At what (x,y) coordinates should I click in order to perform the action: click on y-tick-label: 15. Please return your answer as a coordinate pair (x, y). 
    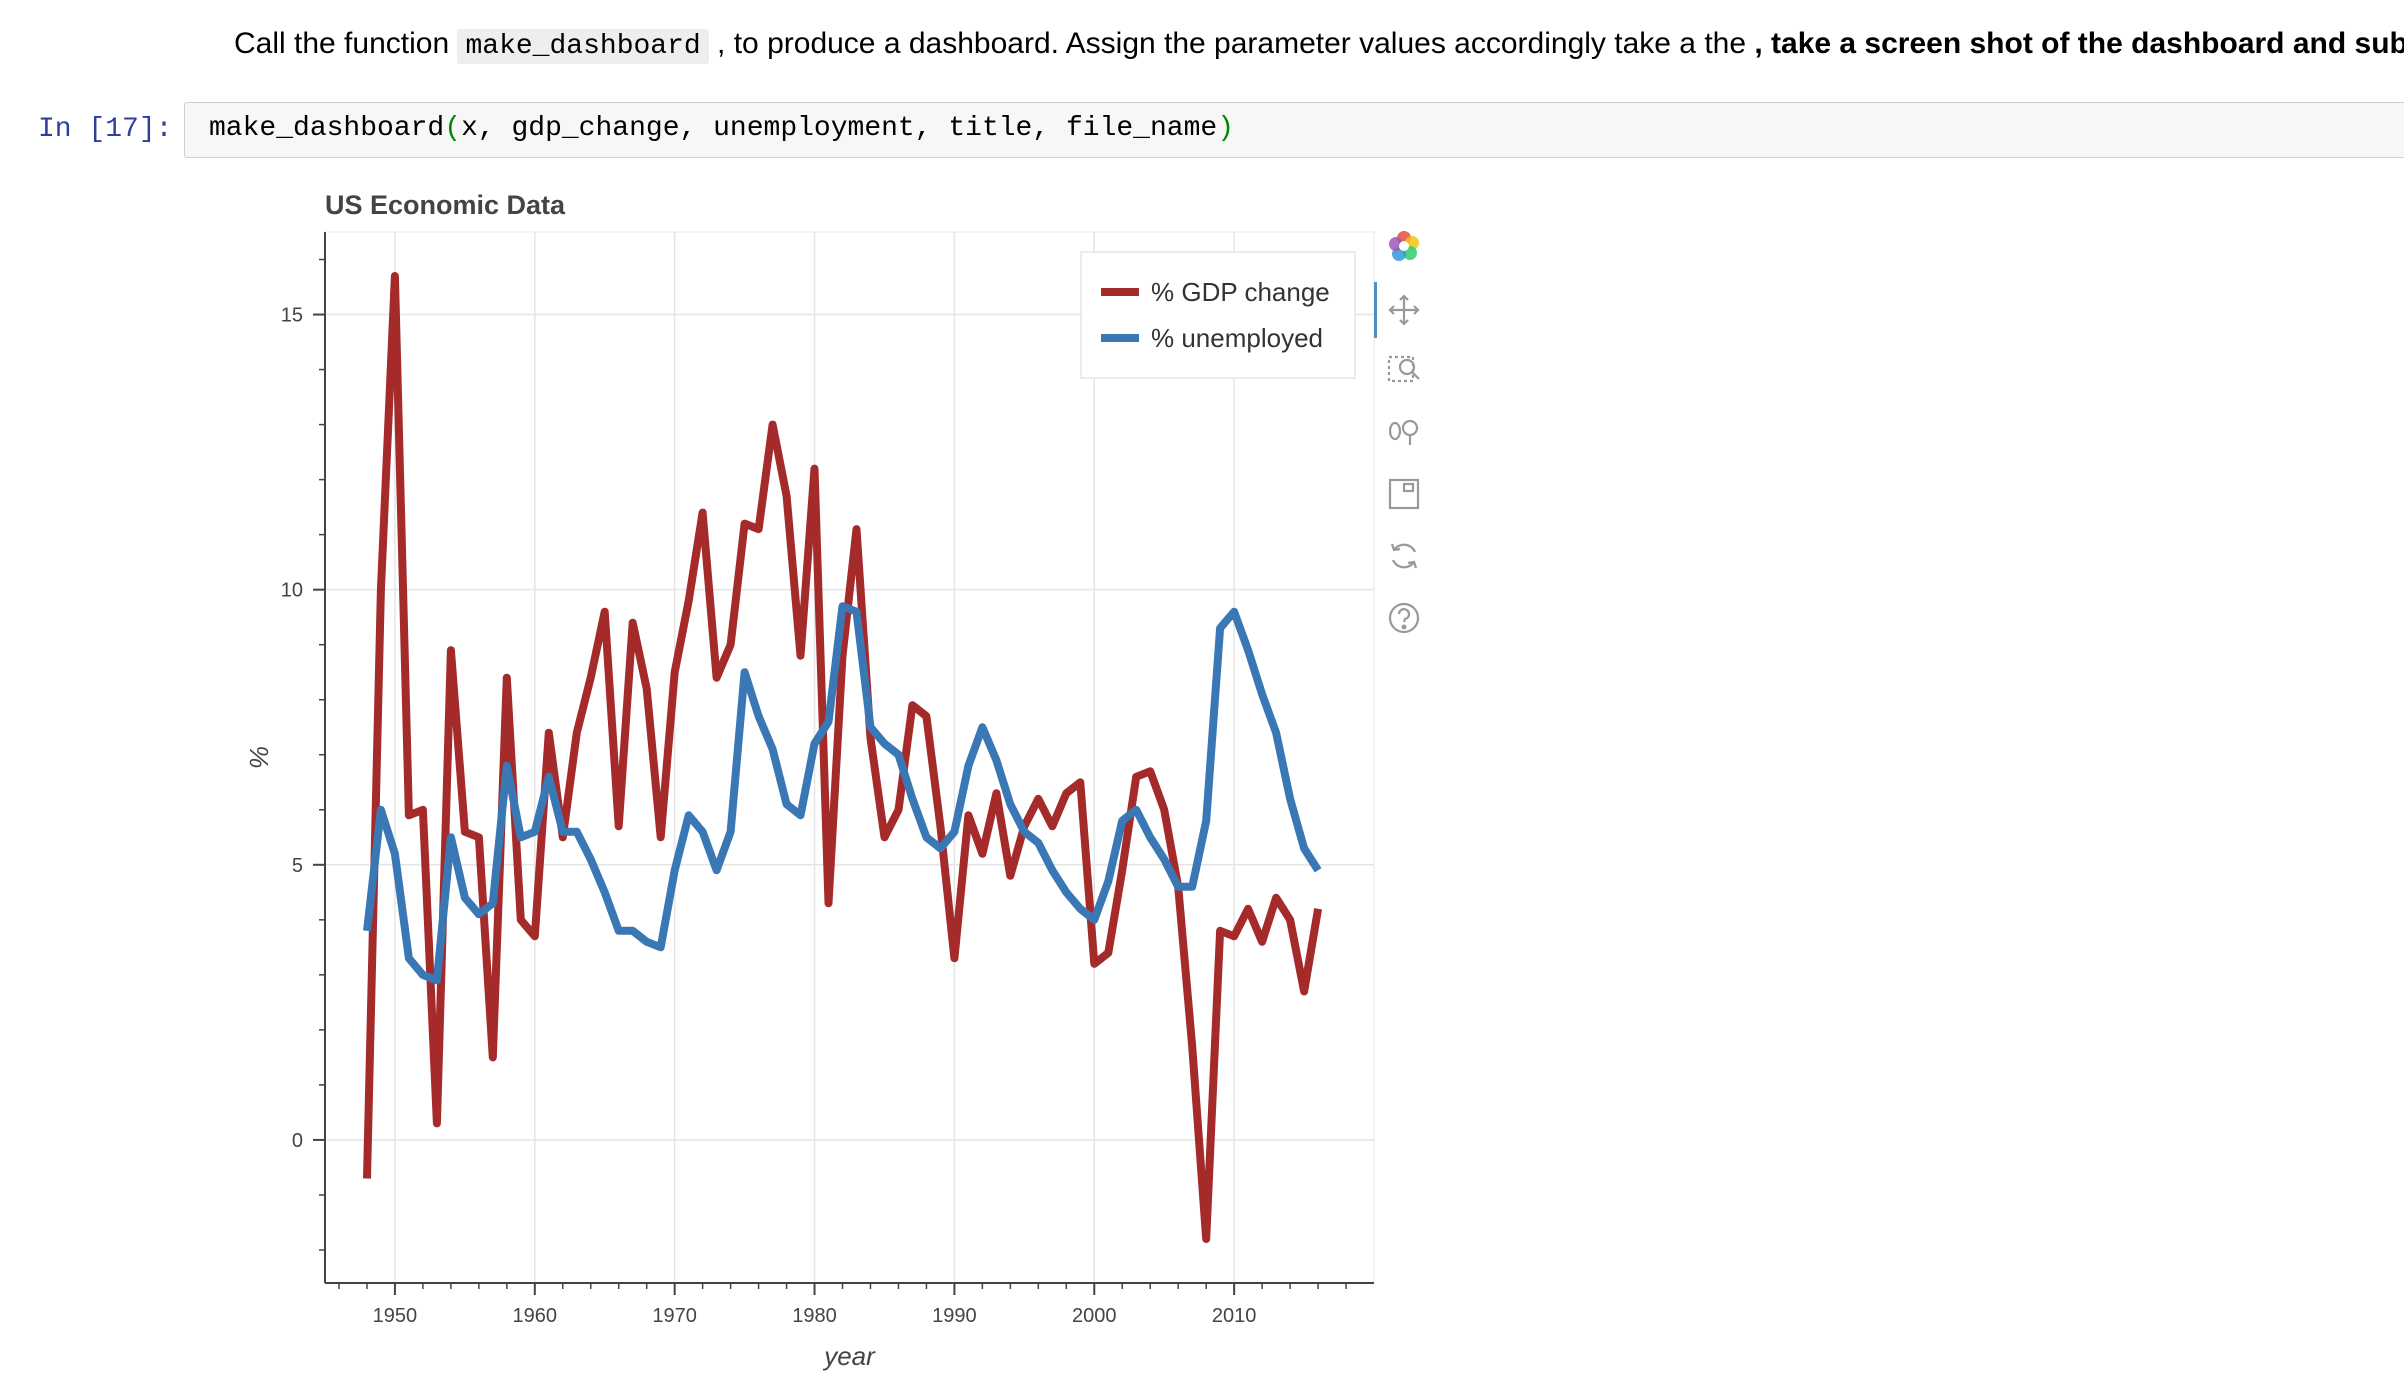
    Looking at the image, I should click on (292, 316).